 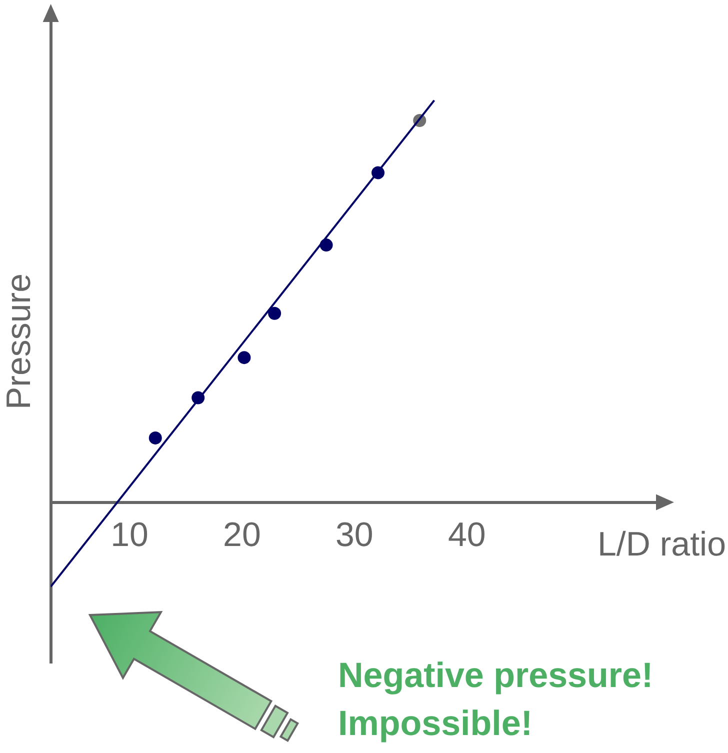 I want to click on x-tick-label: 10, so click(x=129, y=535).